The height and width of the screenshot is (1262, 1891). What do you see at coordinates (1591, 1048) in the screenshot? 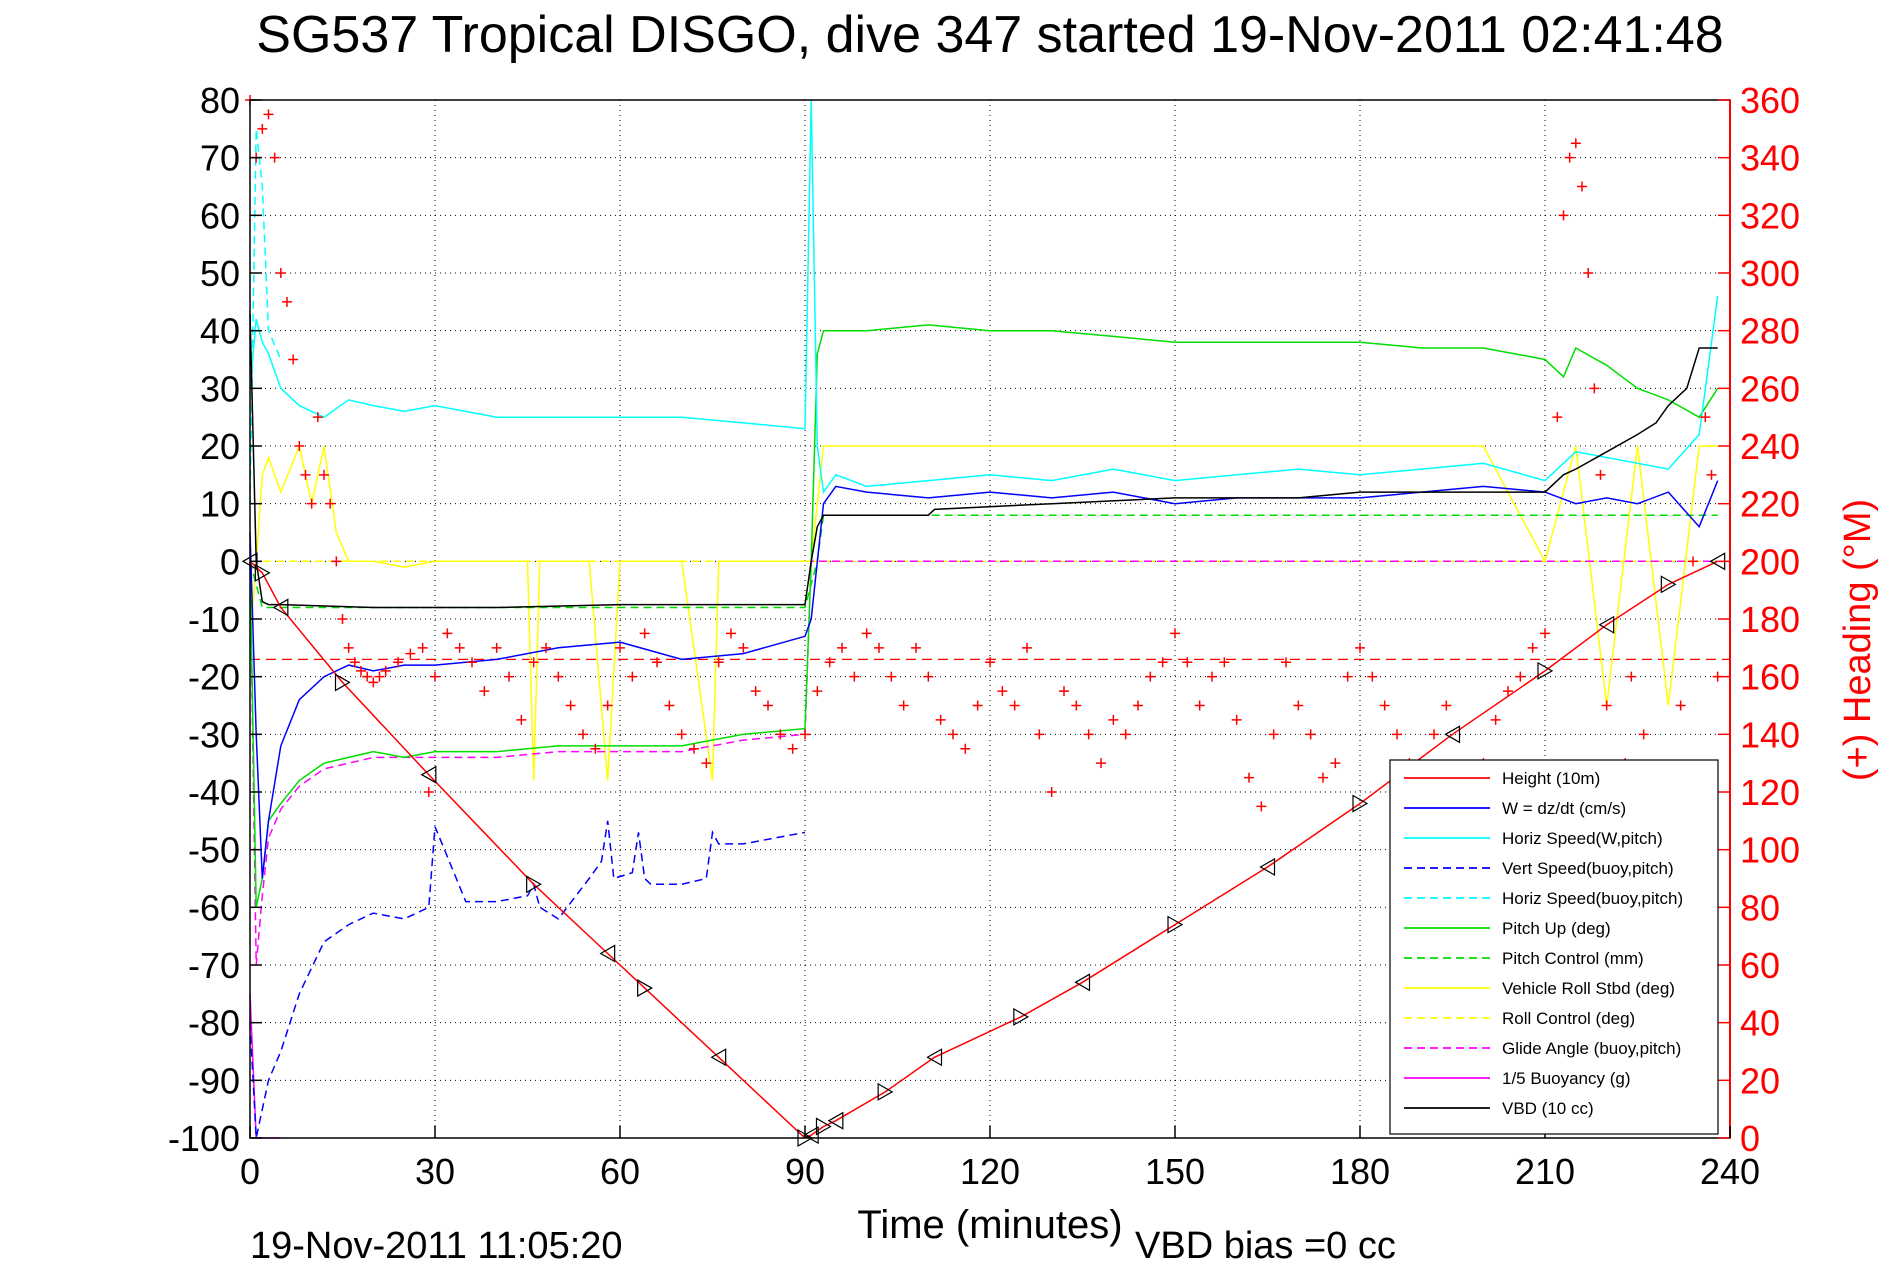
I see `legend-label-glide-angle: Glide Angle (buoy,pitch)` at bounding box center [1591, 1048].